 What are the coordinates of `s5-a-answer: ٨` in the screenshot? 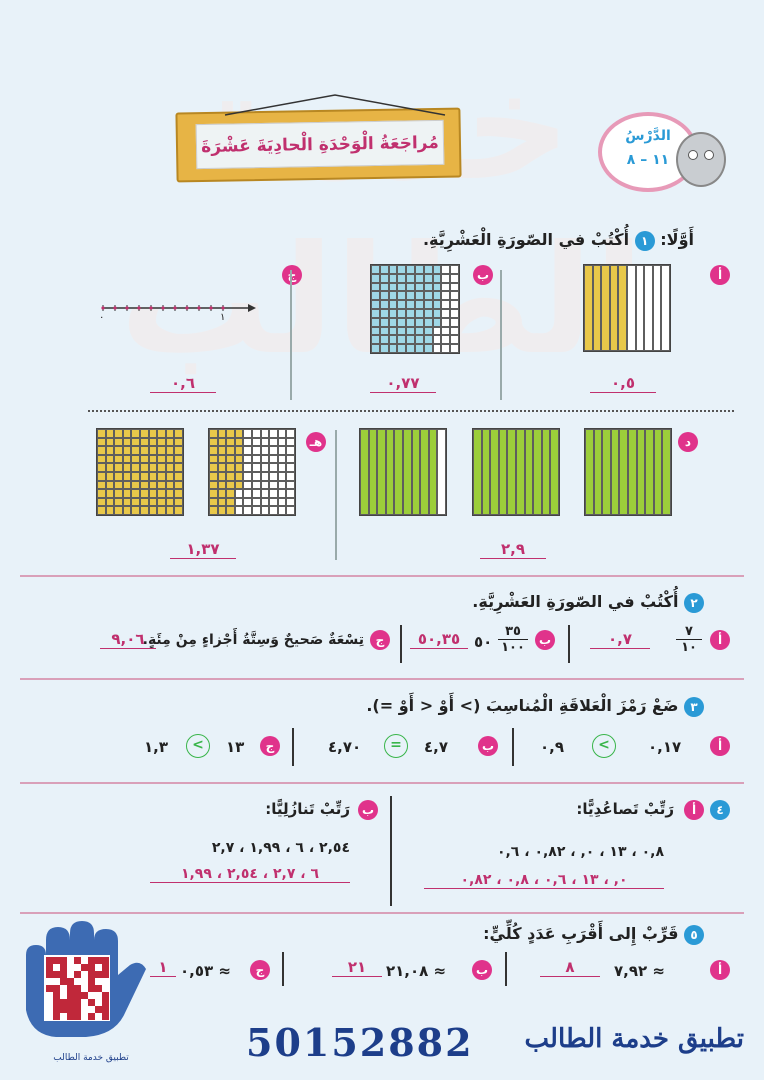 It's located at (570, 967).